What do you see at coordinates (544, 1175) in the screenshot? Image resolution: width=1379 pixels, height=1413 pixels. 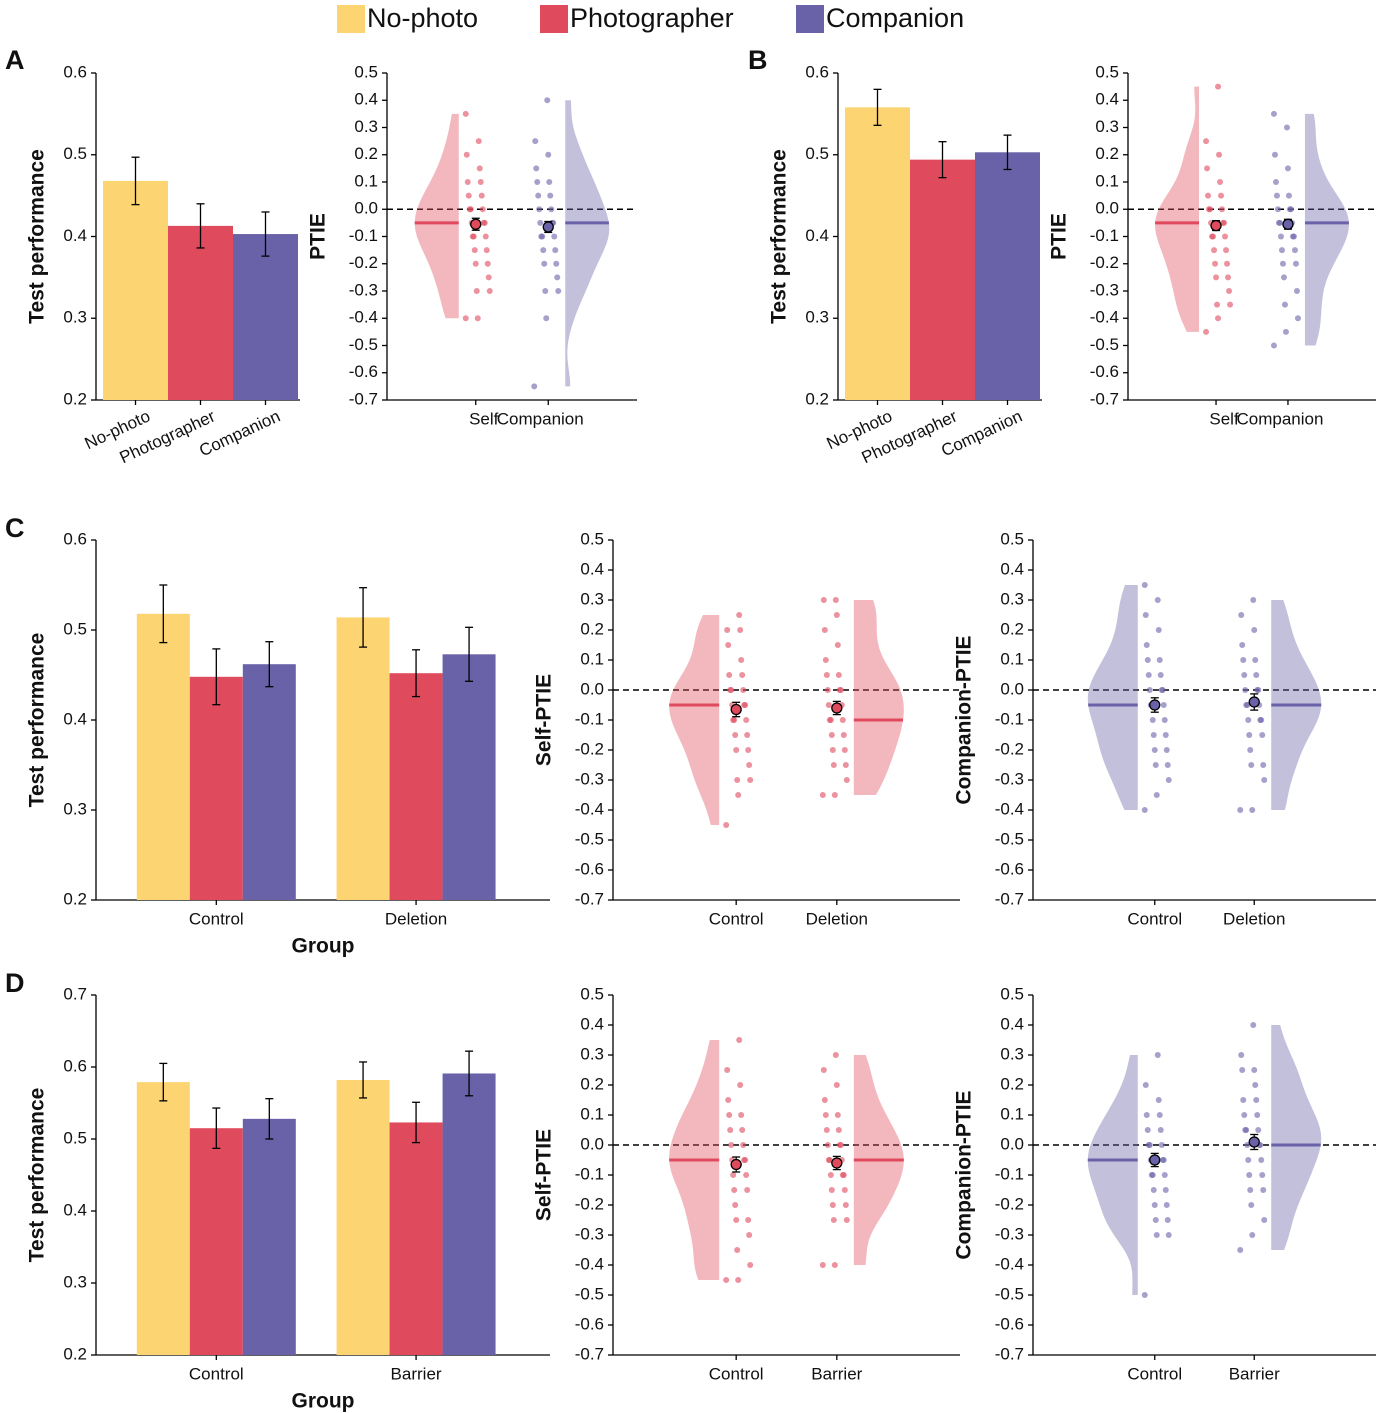 I see `y-axis-label: Self-PTIE` at bounding box center [544, 1175].